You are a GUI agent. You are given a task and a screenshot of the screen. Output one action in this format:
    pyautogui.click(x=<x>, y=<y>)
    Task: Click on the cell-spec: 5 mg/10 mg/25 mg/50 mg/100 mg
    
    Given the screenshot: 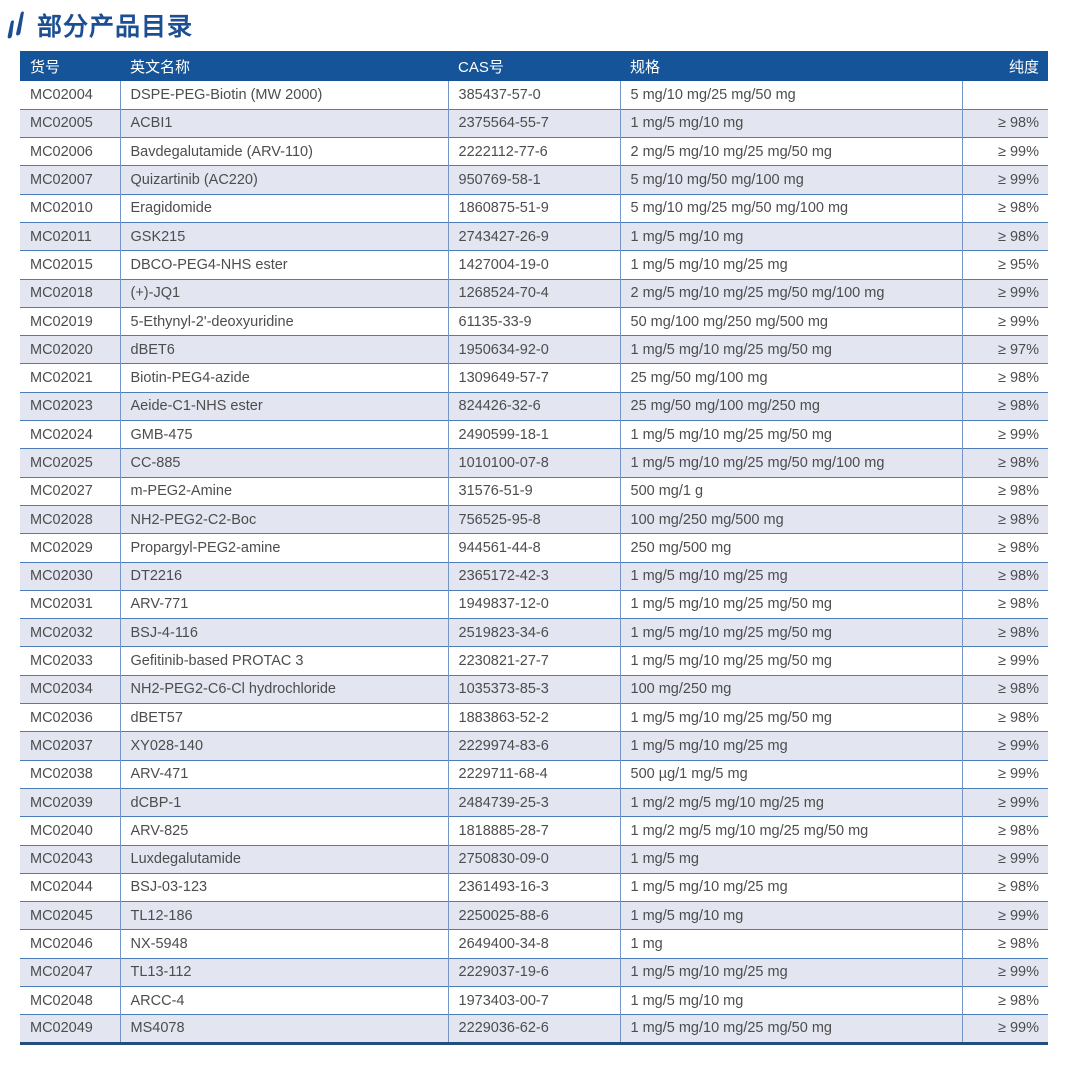 What is the action you would take?
    pyautogui.click(x=790, y=208)
    